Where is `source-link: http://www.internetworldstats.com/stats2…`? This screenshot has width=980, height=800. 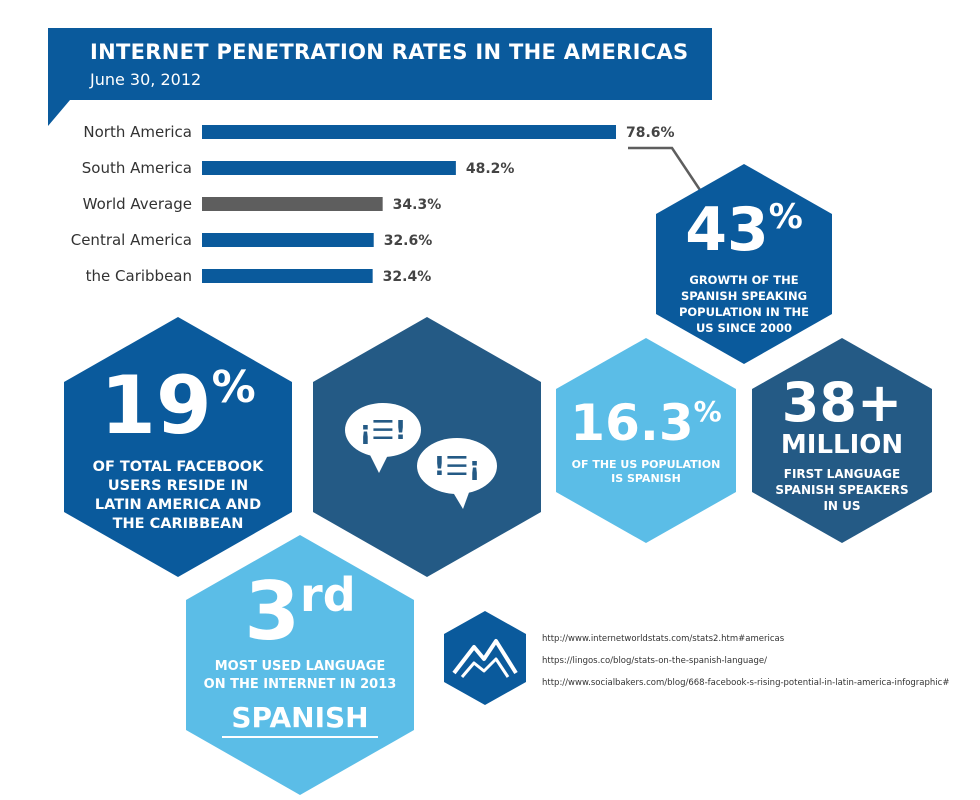 source-link: http://www.internetworldstats.com/stats2… is located at coordinates (663, 639).